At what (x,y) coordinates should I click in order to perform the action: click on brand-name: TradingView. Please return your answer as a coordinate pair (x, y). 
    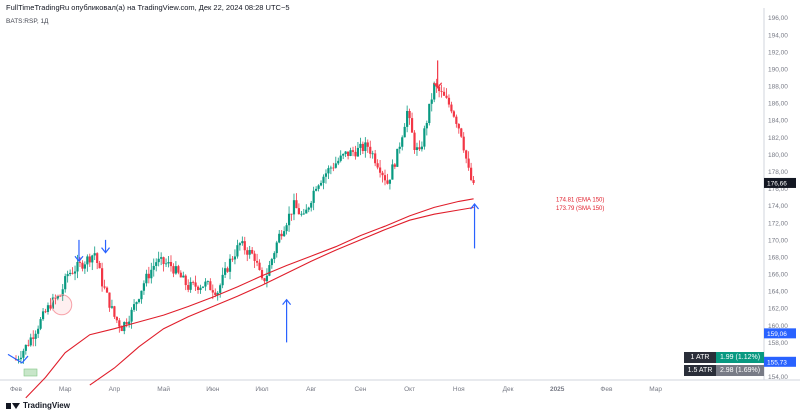
    Looking at the image, I should click on (46, 405).